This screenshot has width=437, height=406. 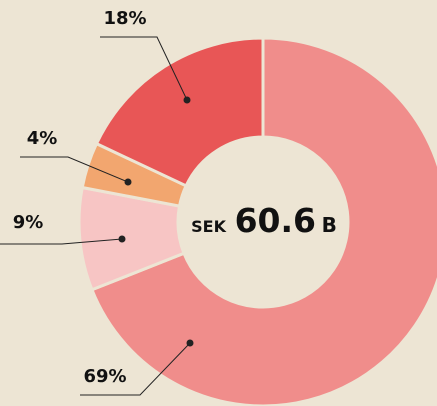 What do you see at coordinates (124, 18) in the screenshot?
I see `value-label: 18%` at bounding box center [124, 18].